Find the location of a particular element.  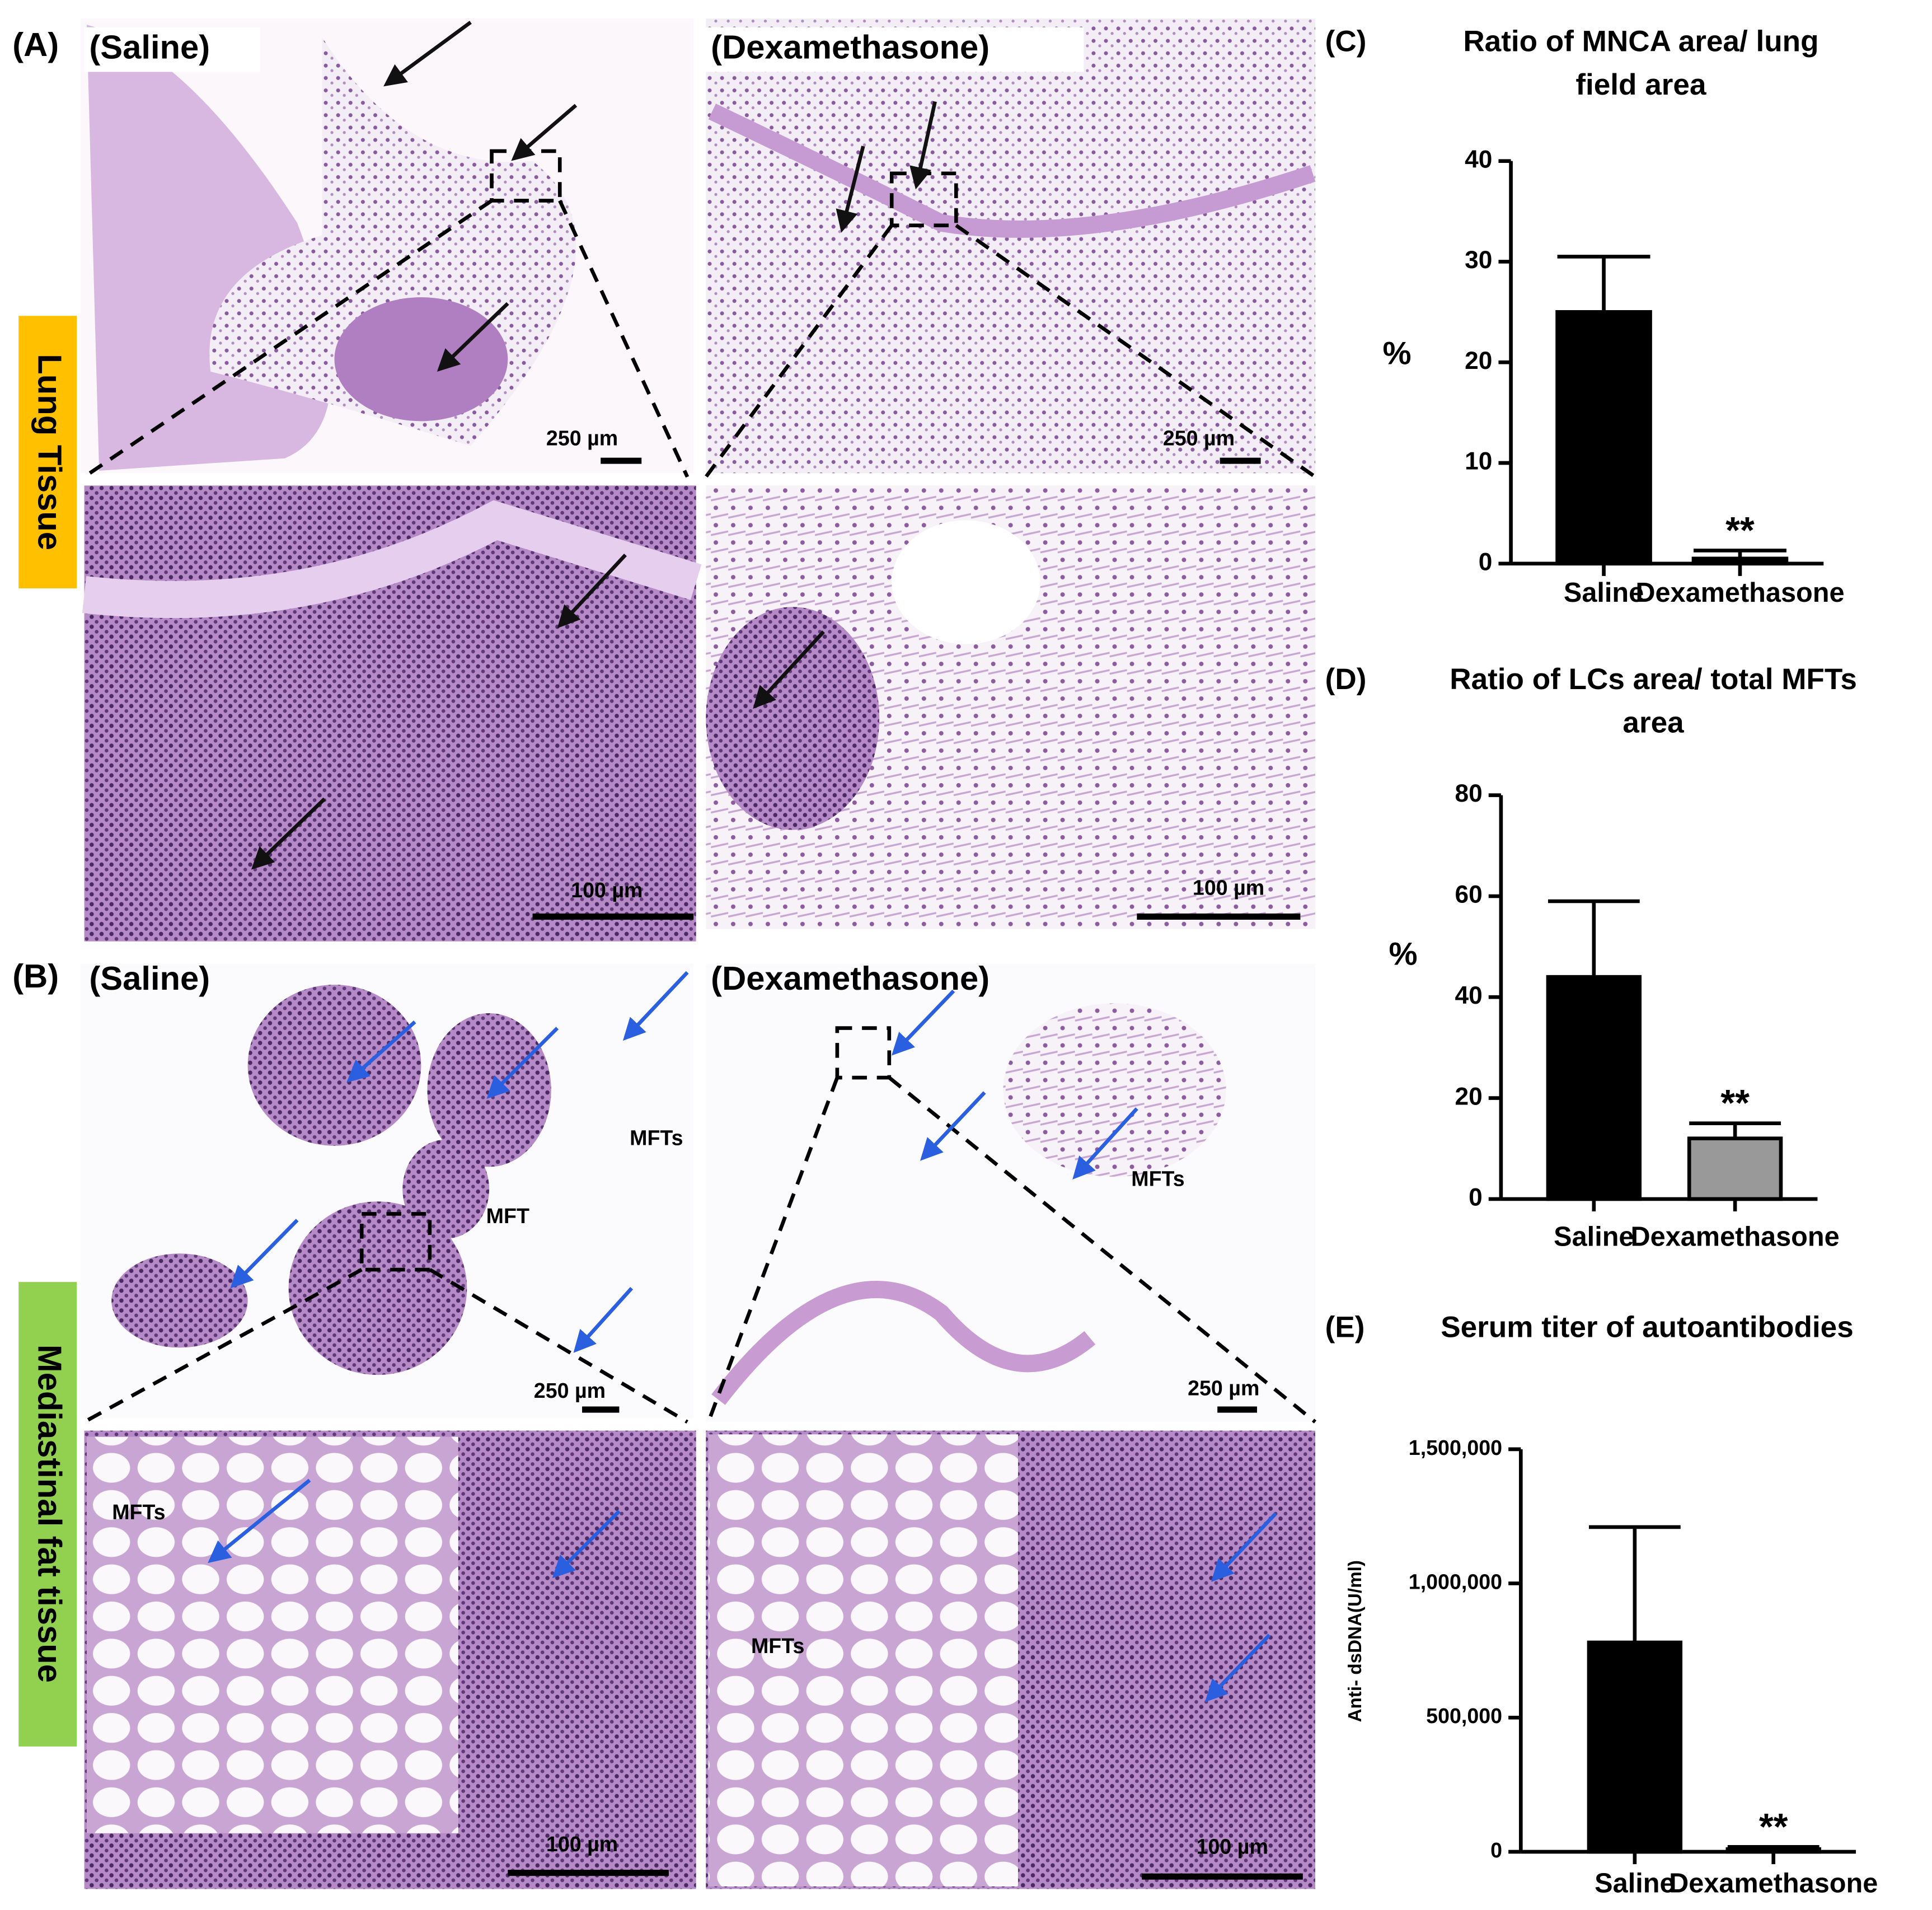

chart-title: Ratio of MNCA area/ lung is located at coordinates (1640, 41).